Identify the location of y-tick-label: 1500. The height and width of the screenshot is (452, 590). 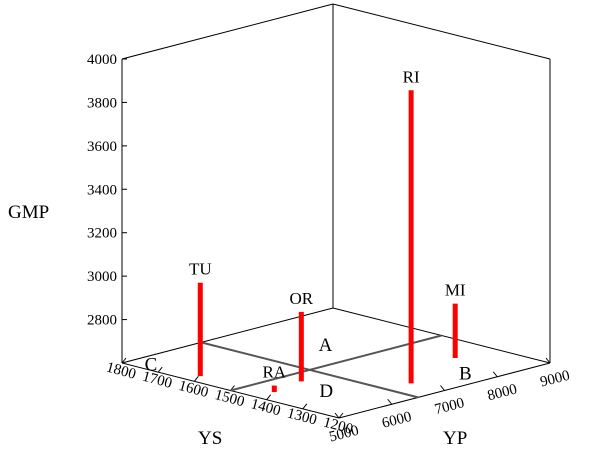
(229, 398).